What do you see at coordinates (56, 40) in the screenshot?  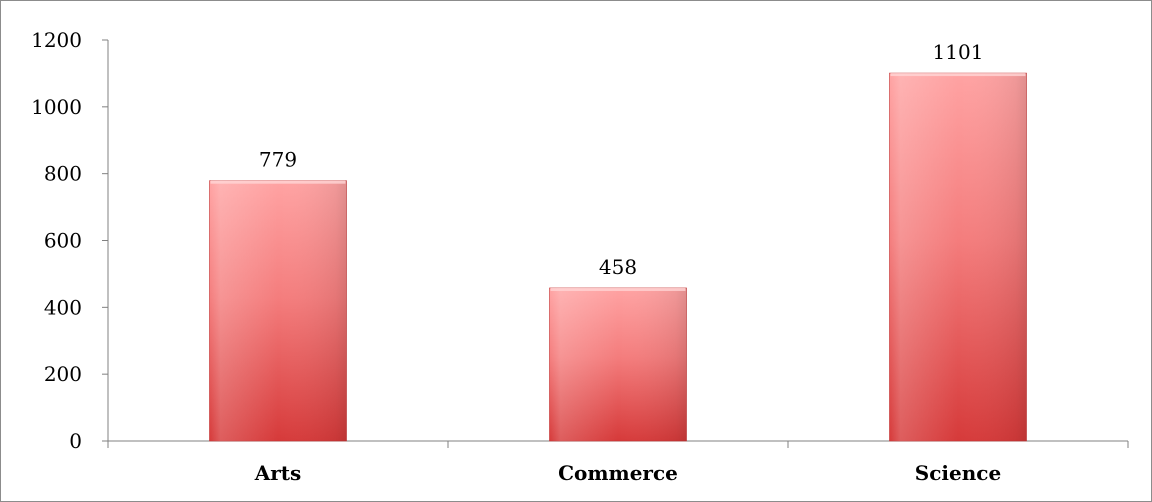 I see `y-tick-label: 1200` at bounding box center [56, 40].